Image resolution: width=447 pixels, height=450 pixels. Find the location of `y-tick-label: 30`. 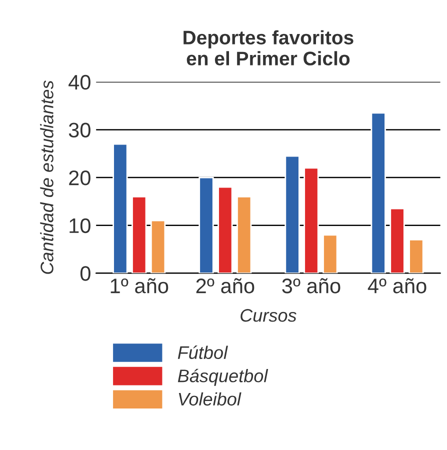

y-tick-label: 30 is located at coordinates (79, 130).